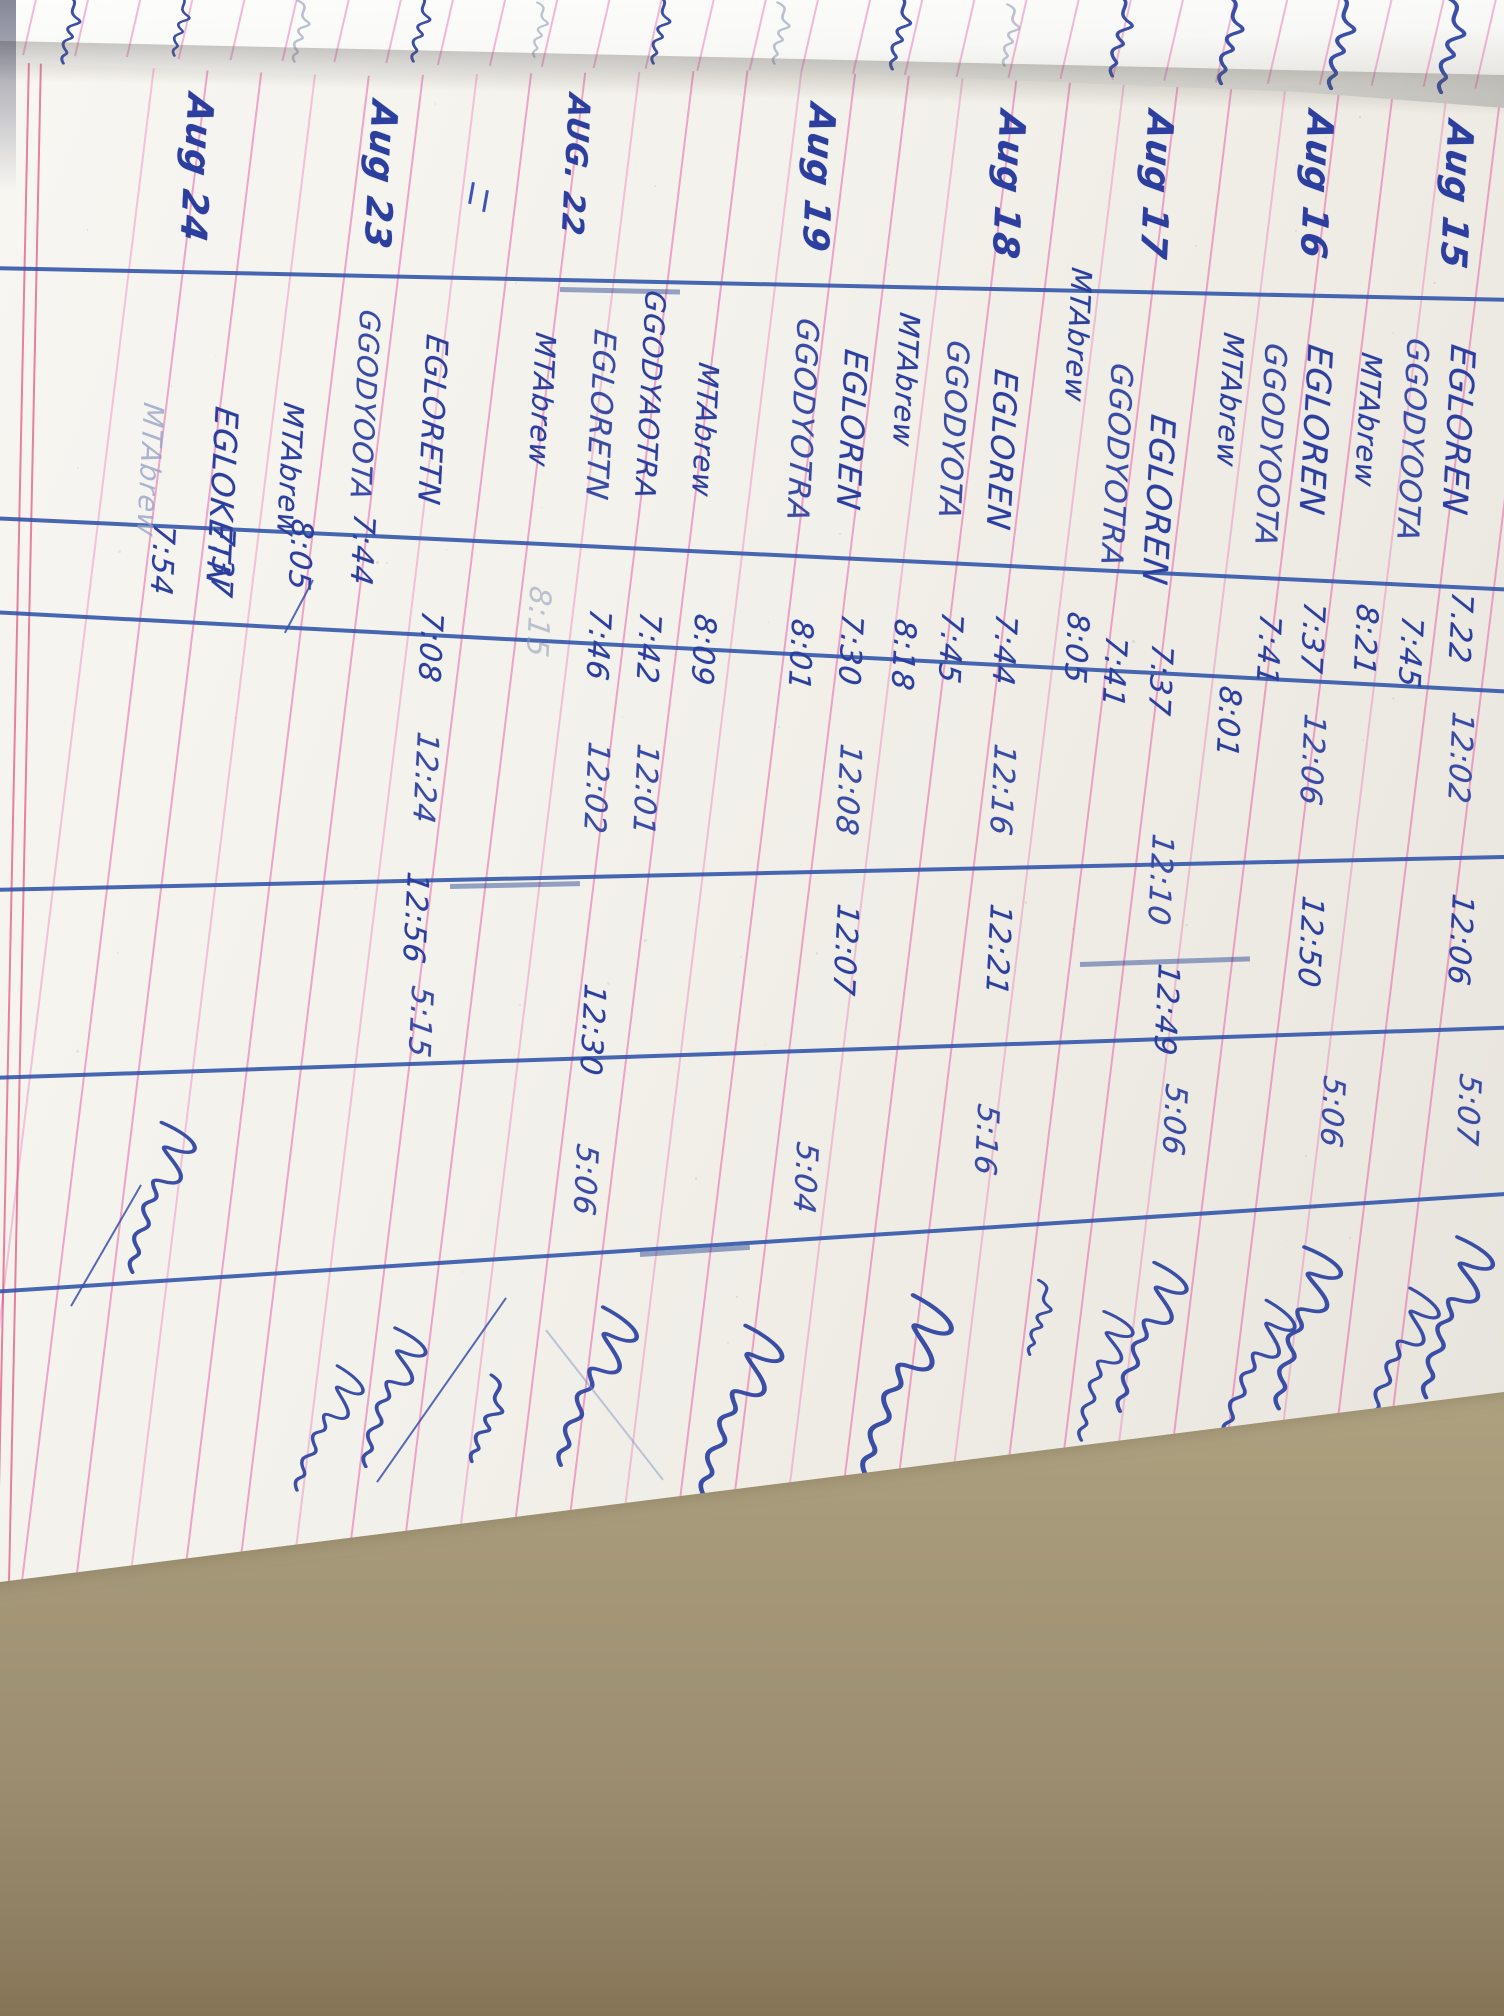 The image size is (1504, 2016). I want to click on time-entry: 5:15, so click(420, 1022).